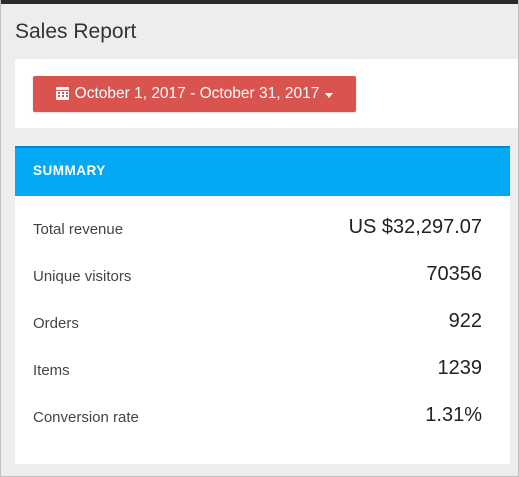 Image resolution: width=519 pixels, height=477 pixels. I want to click on caret-down-icon, so click(329, 95).